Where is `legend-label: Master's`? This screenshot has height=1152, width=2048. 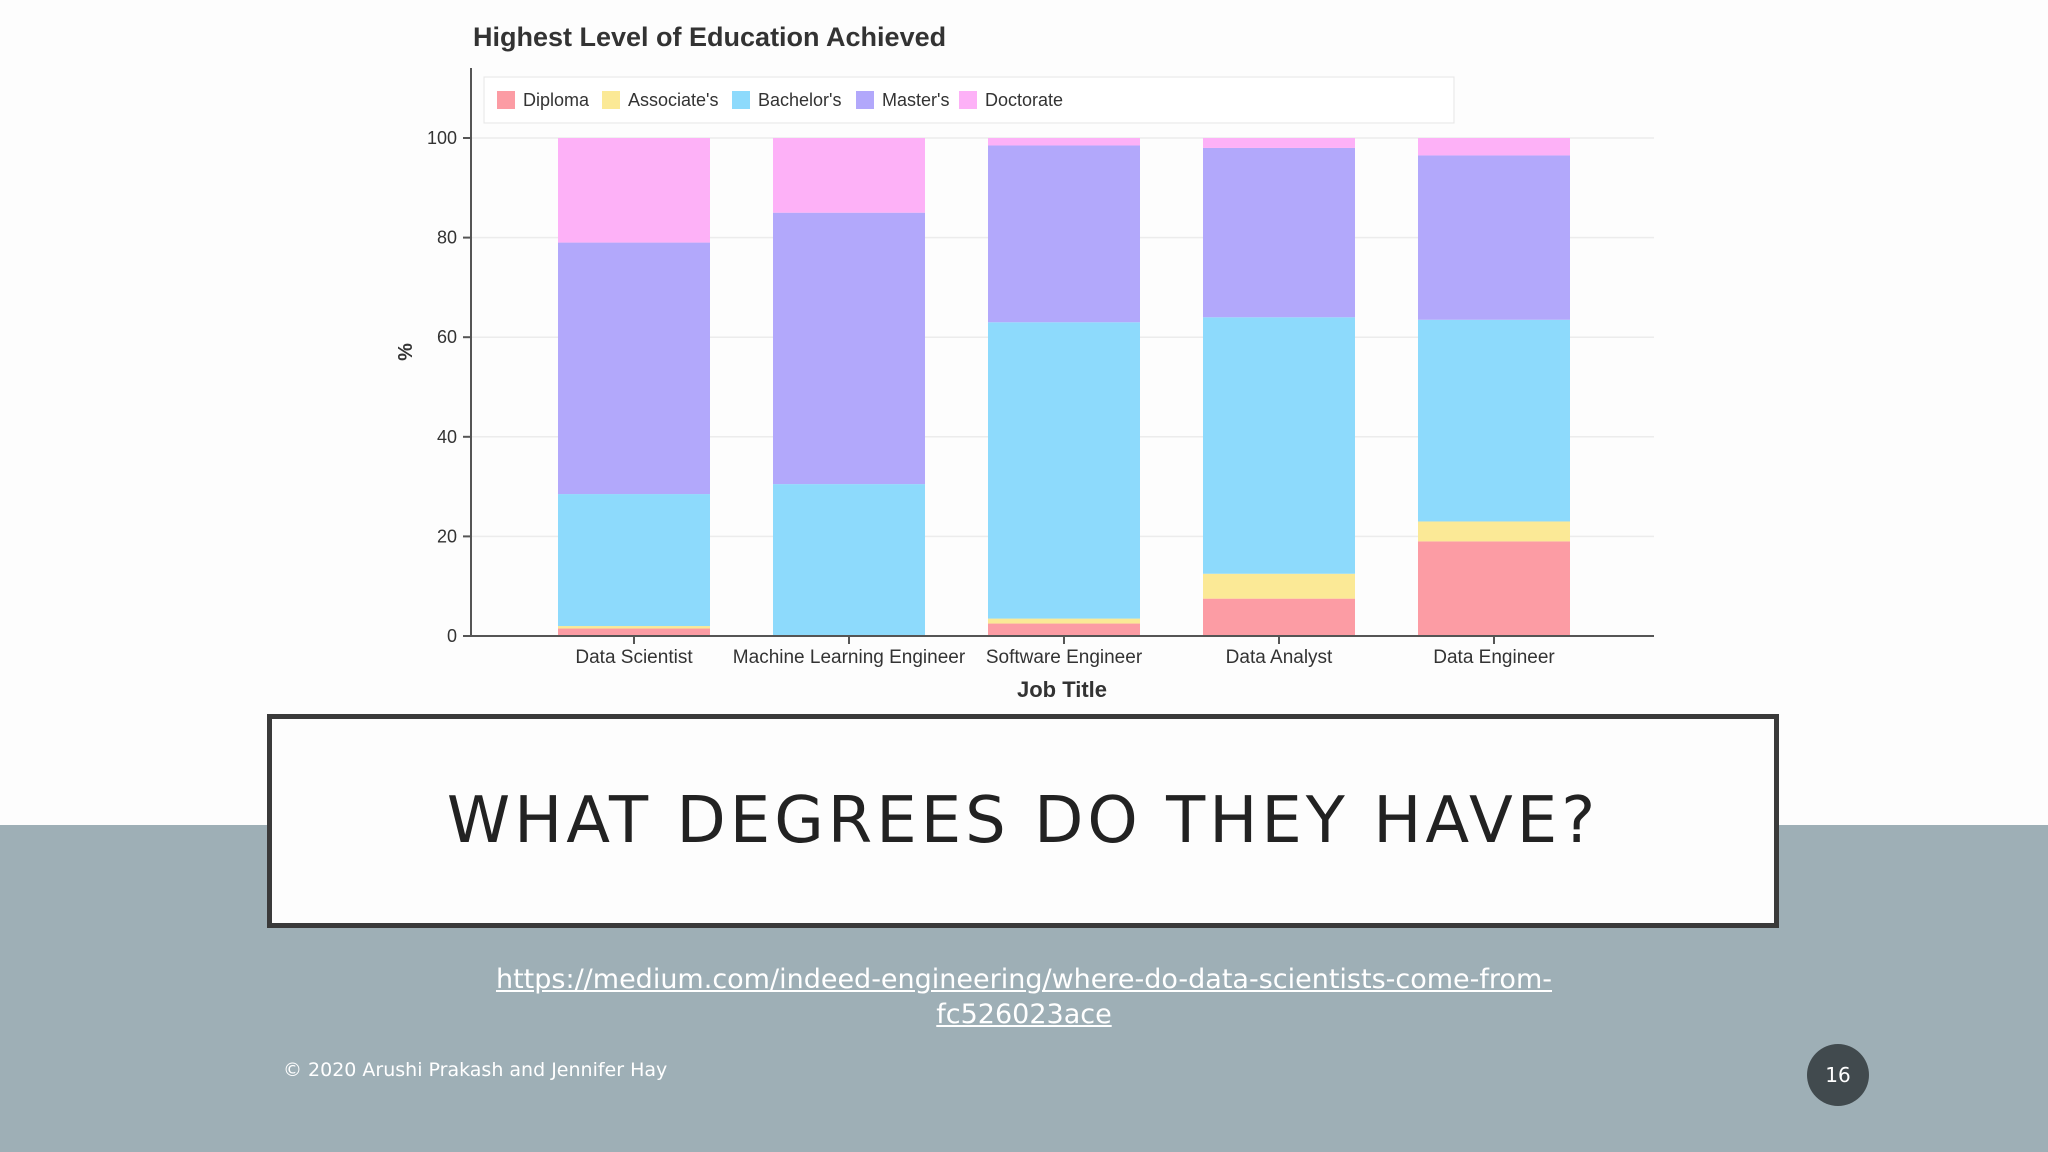
legend-label: Master's is located at coordinates (915, 100).